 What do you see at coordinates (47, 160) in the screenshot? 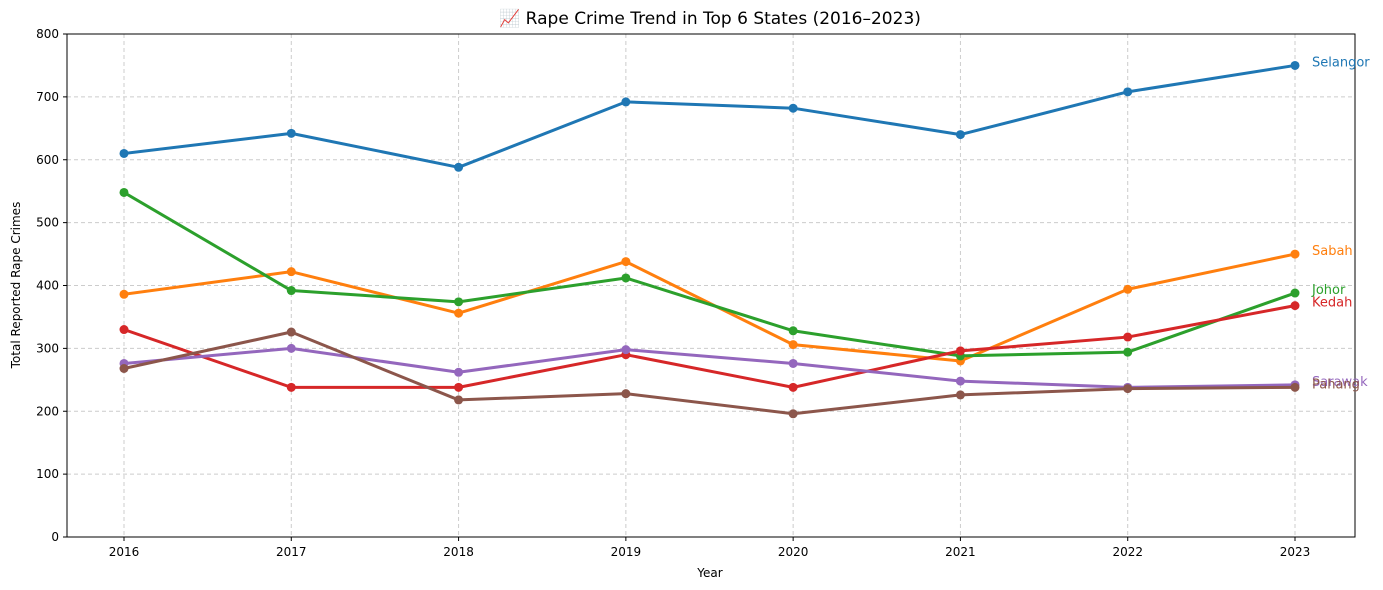
I see `y-tick-label: 600` at bounding box center [47, 160].